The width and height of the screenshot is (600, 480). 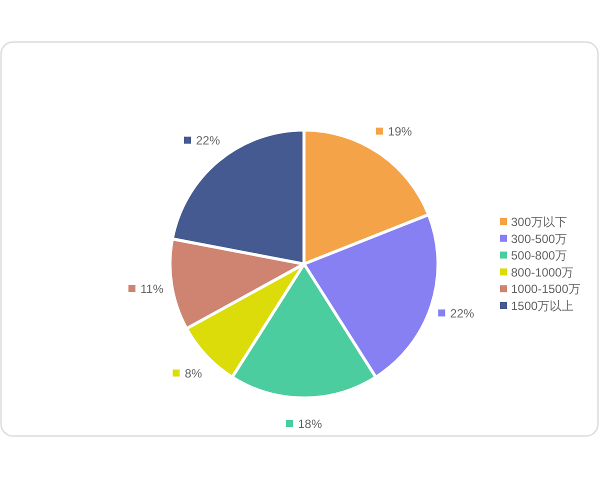 What do you see at coordinates (539, 255) in the screenshot?
I see `legend-label: 500-800万` at bounding box center [539, 255].